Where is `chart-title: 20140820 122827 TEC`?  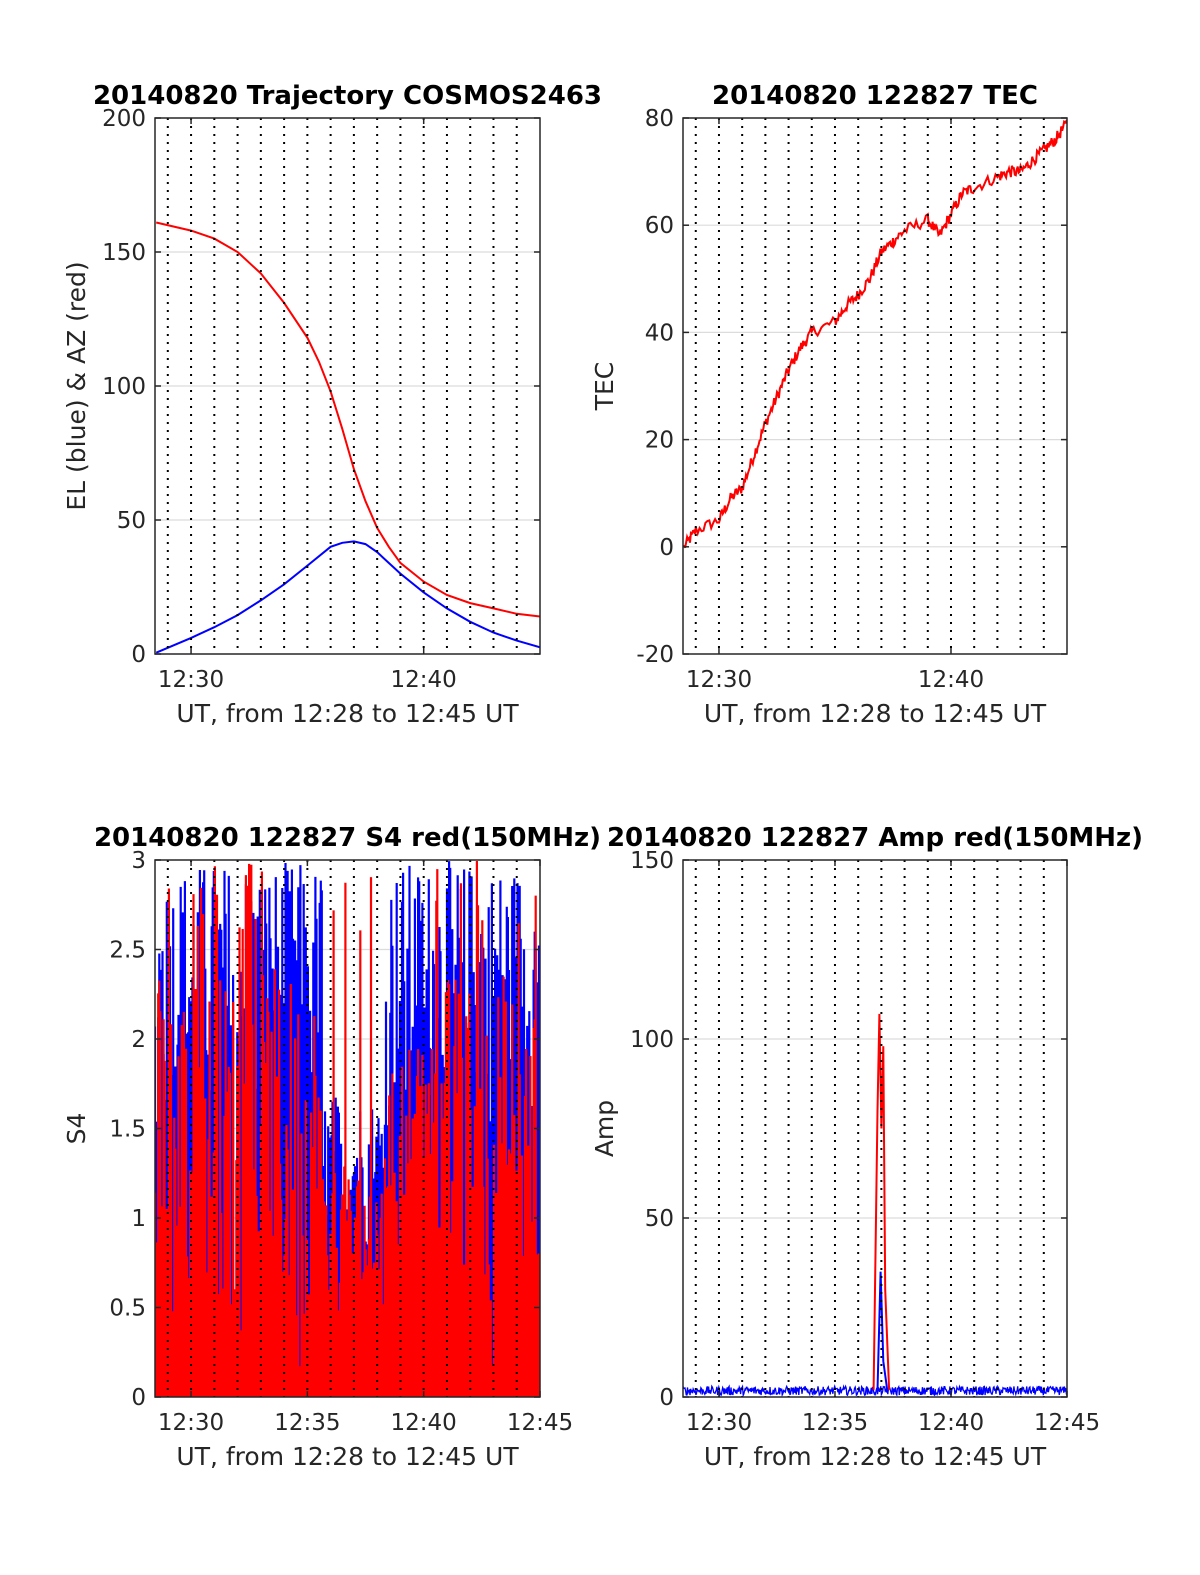
chart-title: 20140820 122827 TEC is located at coordinates (875, 96).